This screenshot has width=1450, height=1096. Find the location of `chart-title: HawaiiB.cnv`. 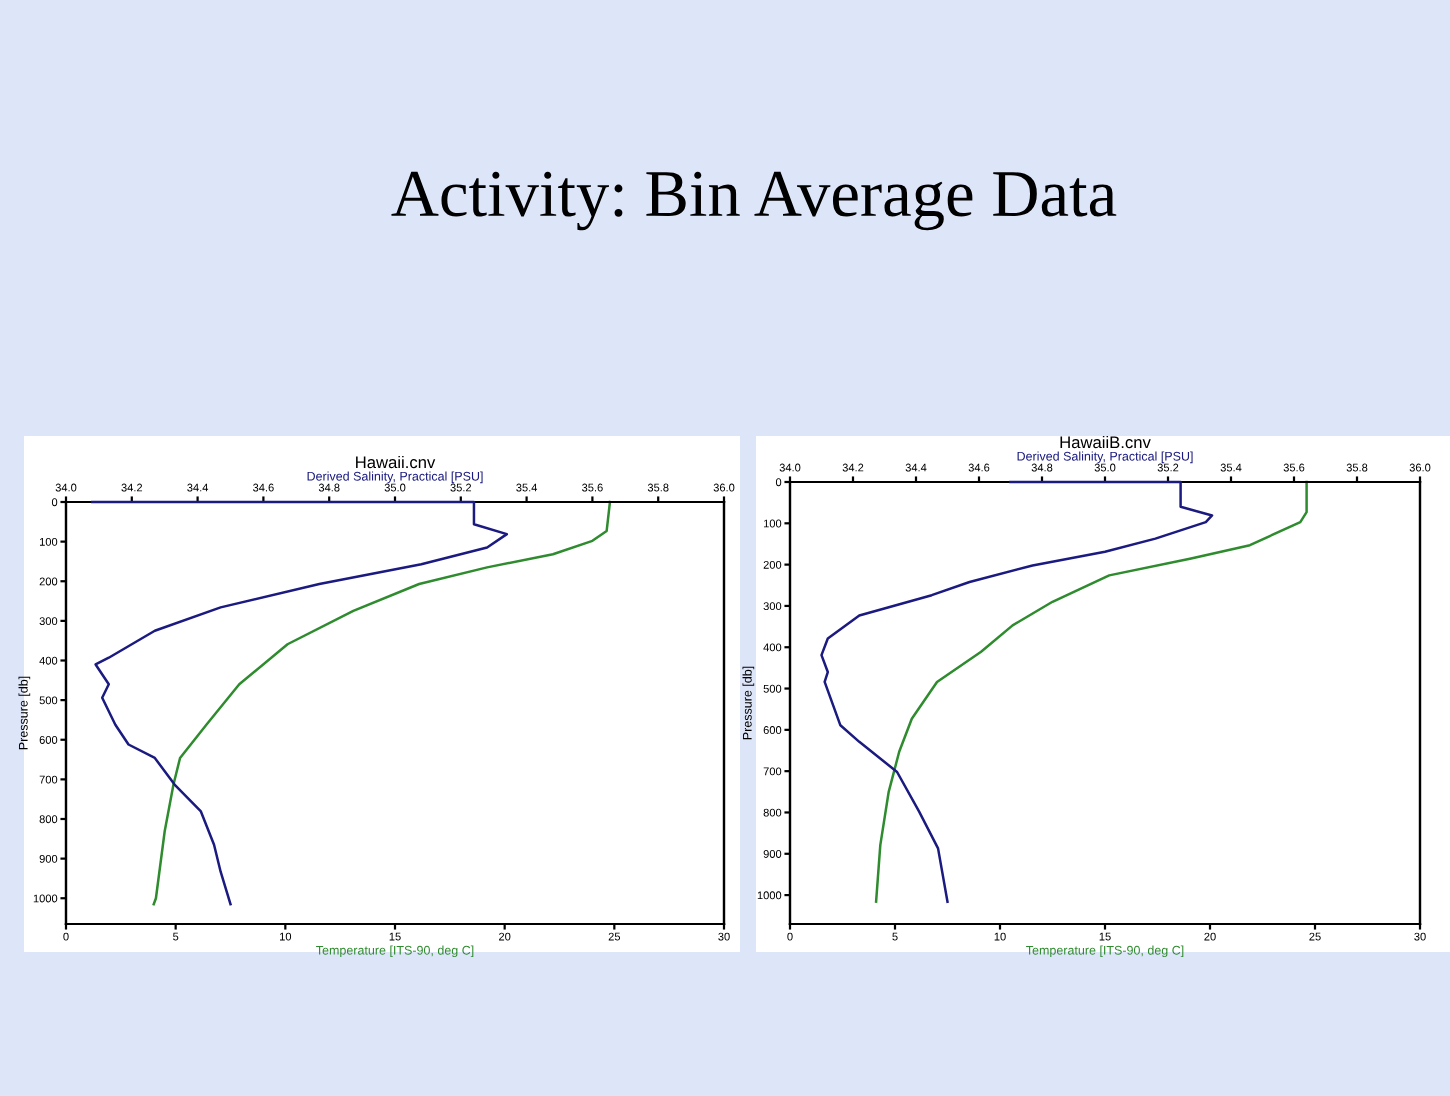

chart-title: HawaiiB.cnv is located at coordinates (1105, 442).